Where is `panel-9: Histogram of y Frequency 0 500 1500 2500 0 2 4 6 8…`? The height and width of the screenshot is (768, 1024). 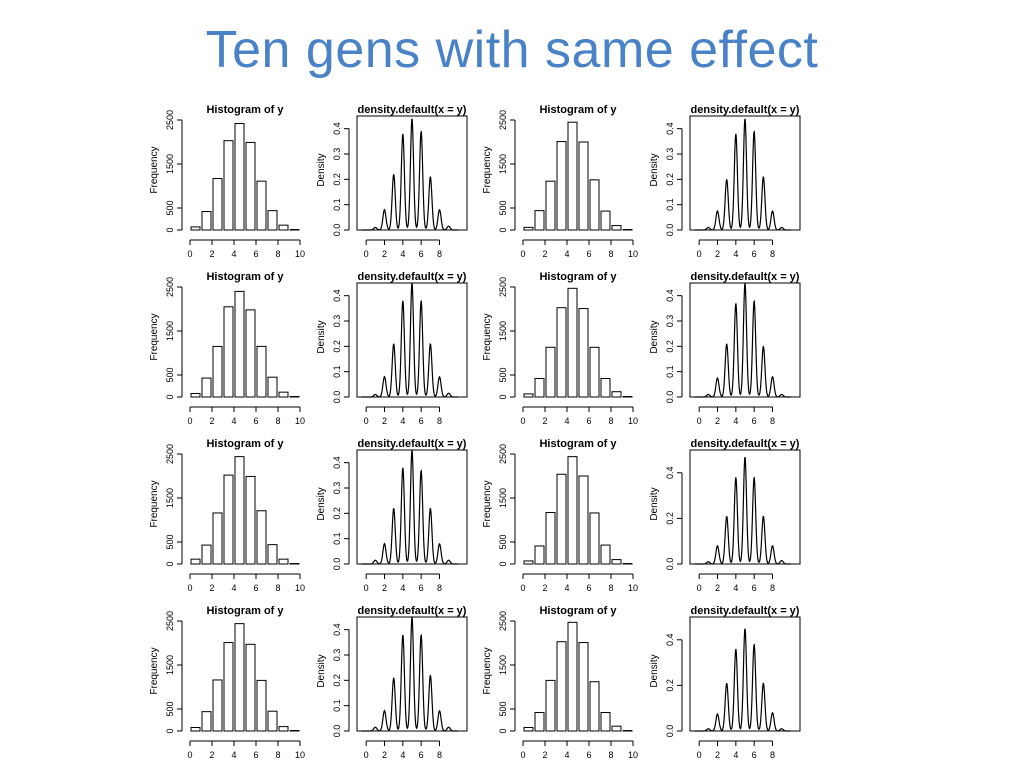 panel-9: Histogram of y Frequency 0 500 1500 2500 0 2 4 6 8… is located at coordinates (227, 515).